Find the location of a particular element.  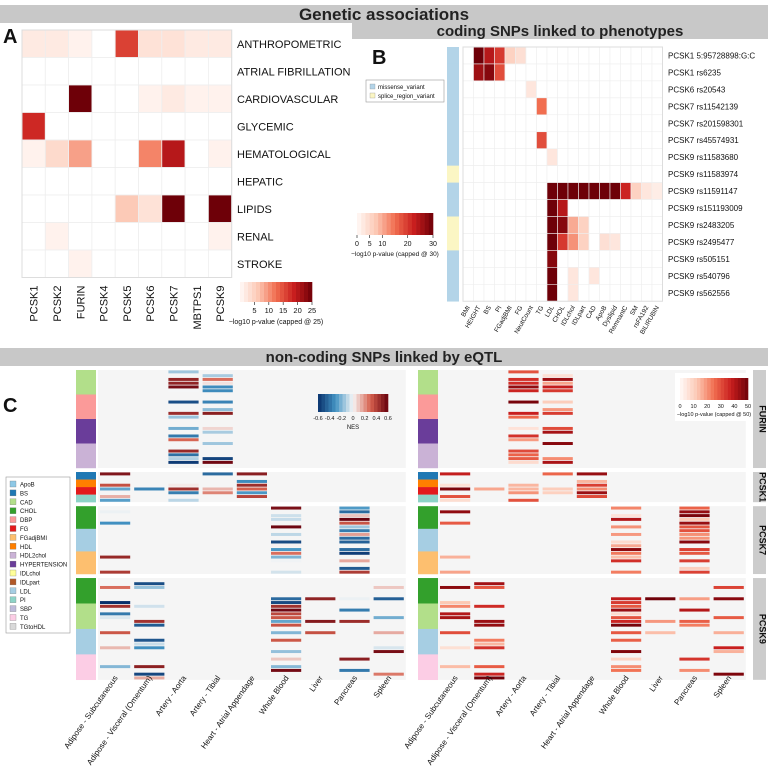

gene-block-background is located at coordinates (252, 419).